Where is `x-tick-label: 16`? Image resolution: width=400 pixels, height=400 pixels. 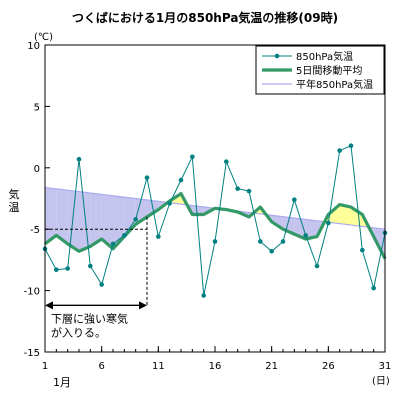 x-tick-label: 16 is located at coordinates (215, 366).